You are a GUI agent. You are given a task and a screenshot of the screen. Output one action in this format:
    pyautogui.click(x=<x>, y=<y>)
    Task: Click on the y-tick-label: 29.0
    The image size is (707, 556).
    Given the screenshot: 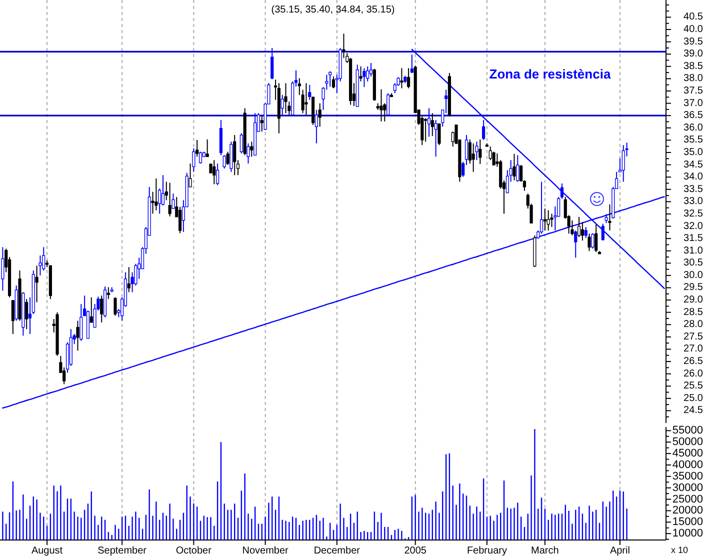 What is the action you would take?
    pyautogui.click(x=694, y=300)
    